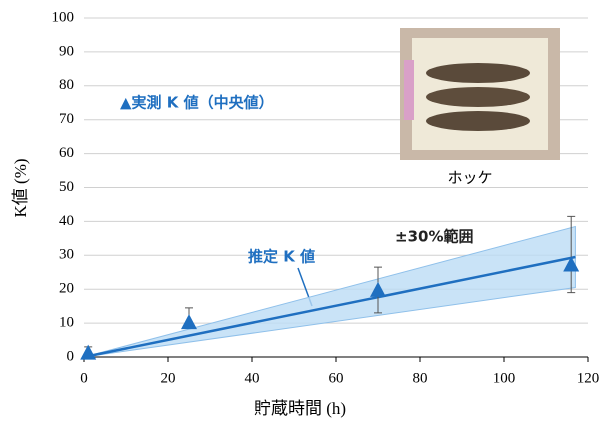 Image resolution: width=603 pixels, height=424 pixels. I want to click on x-tick-label: 40, so click(252, 378).